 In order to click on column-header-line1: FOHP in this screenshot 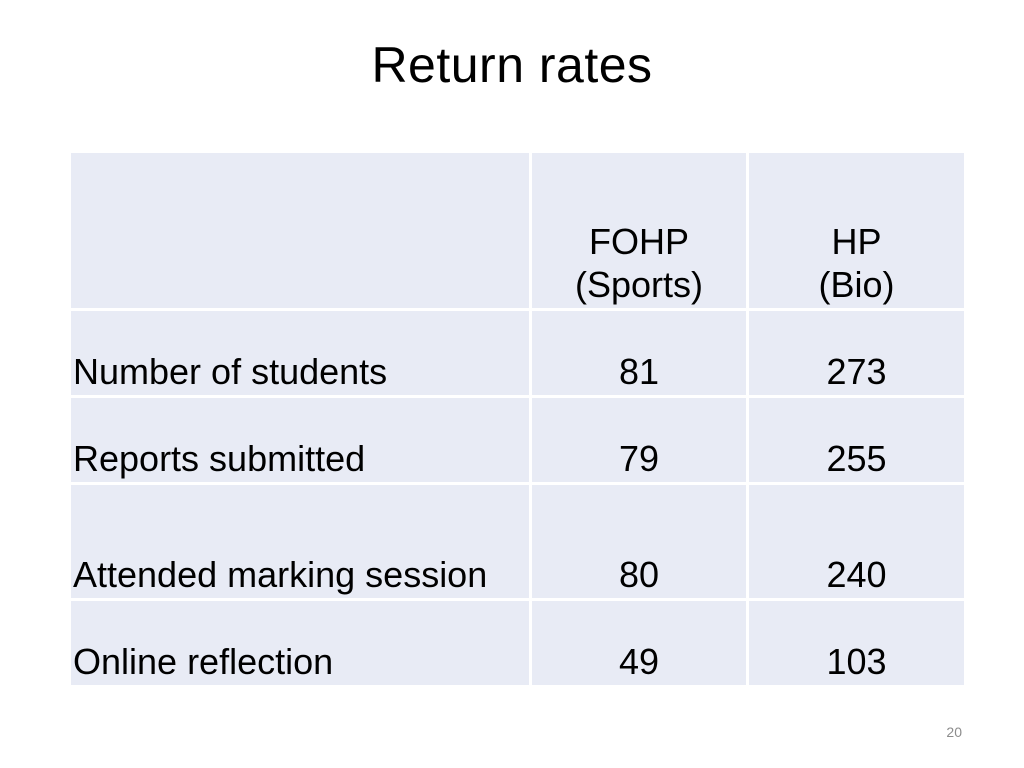, I will do `click(638, 241)`.